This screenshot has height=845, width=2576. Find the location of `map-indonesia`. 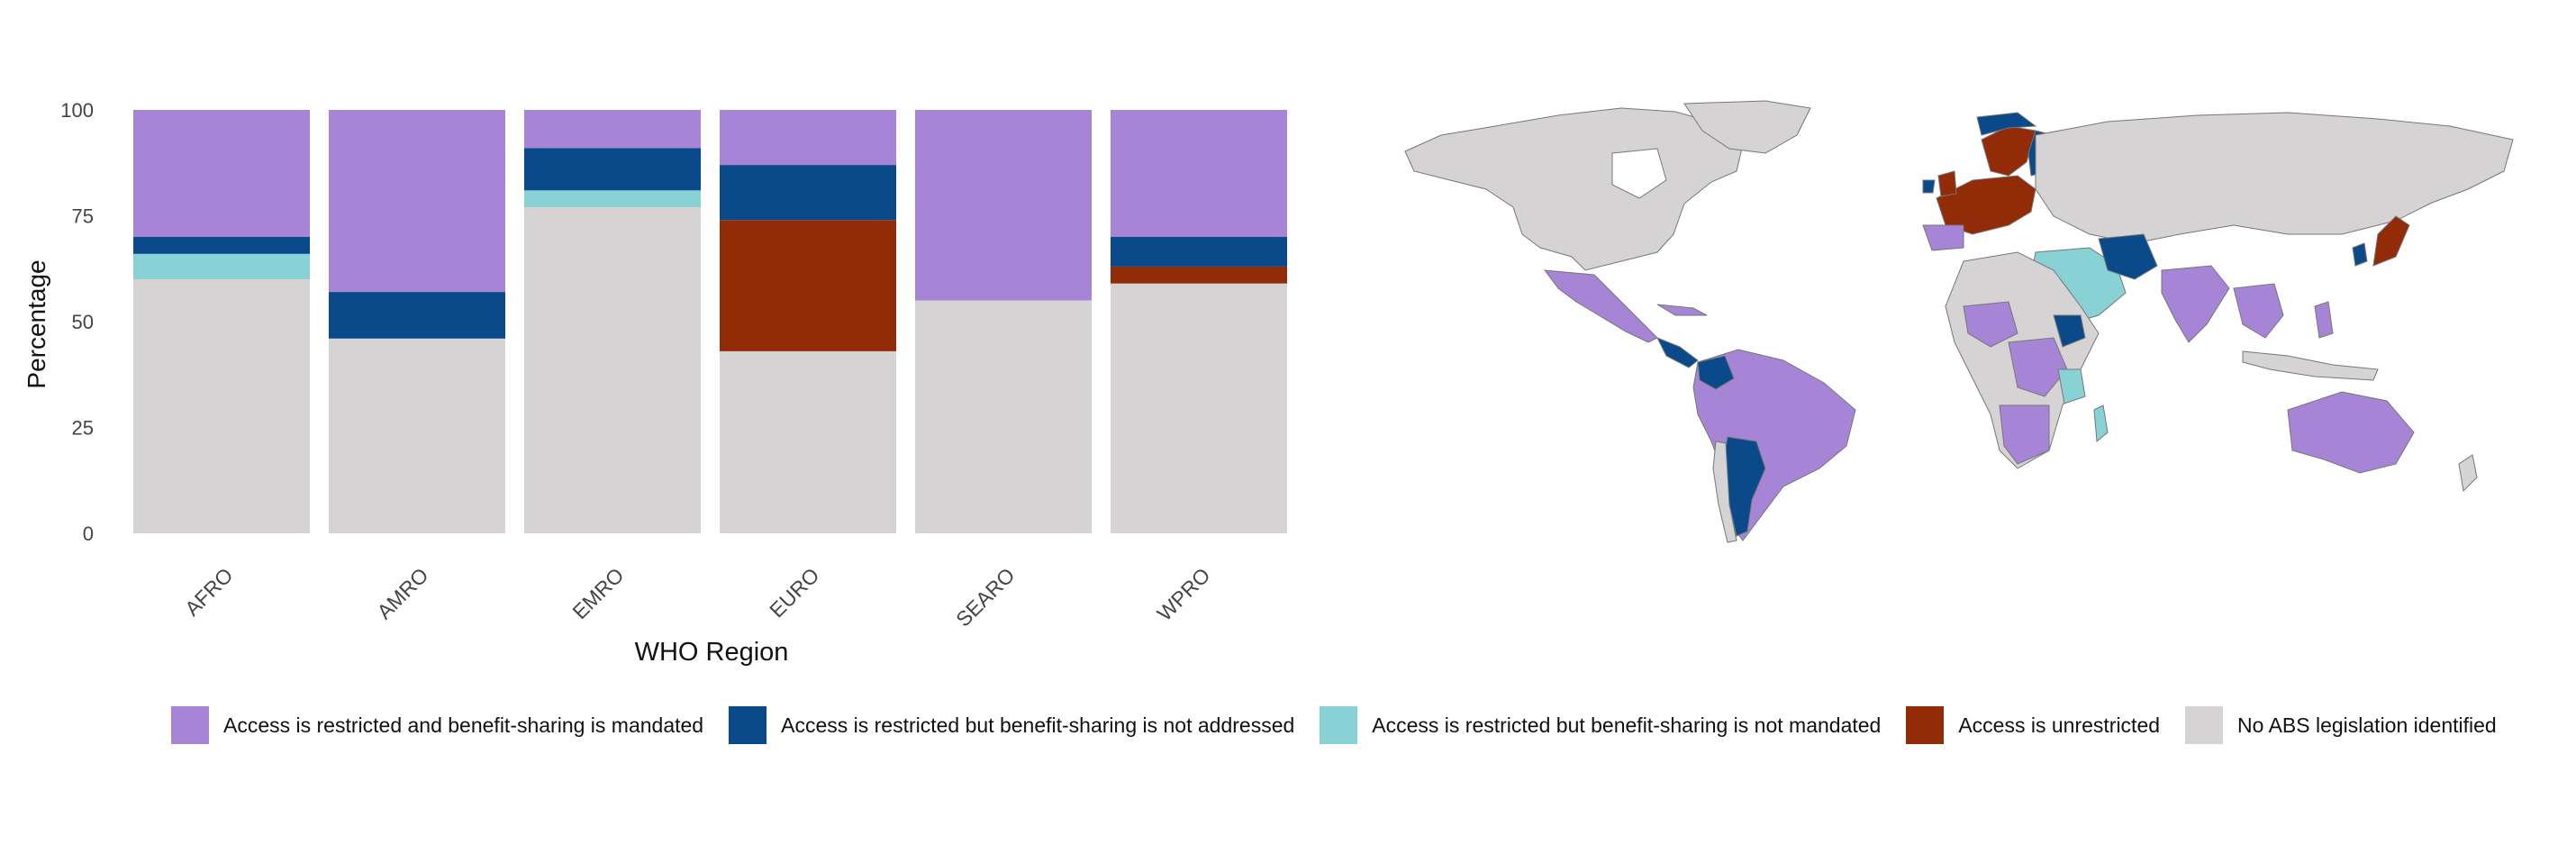

map-indonesia is located at coordinates (2310, 365).